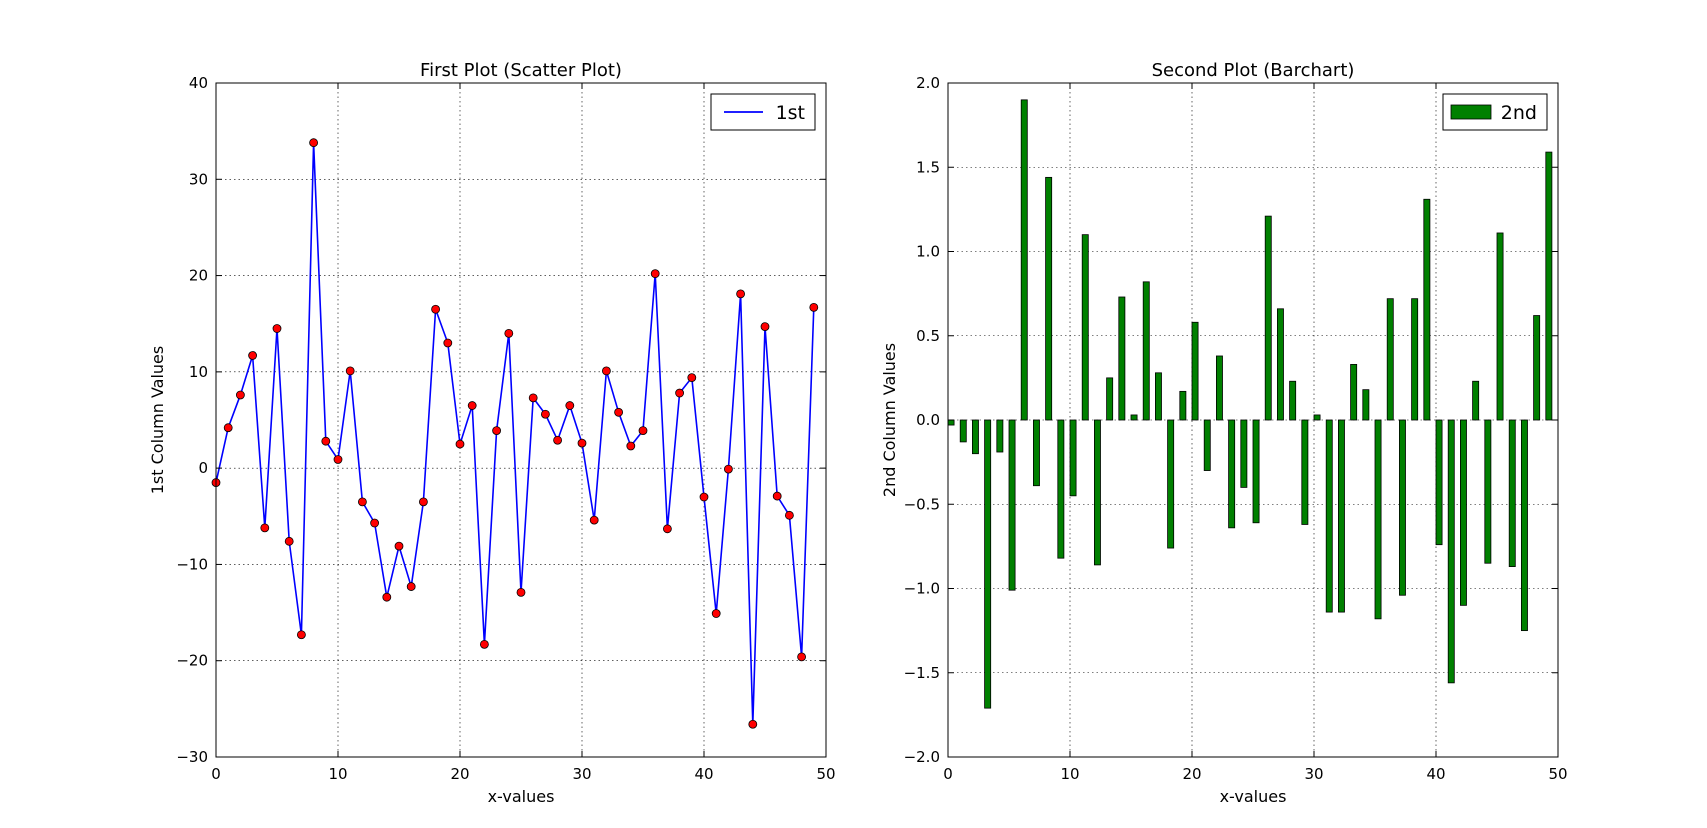  I want to click on scatter-plot-y-tick-label-1: −20, so click(192, 661).